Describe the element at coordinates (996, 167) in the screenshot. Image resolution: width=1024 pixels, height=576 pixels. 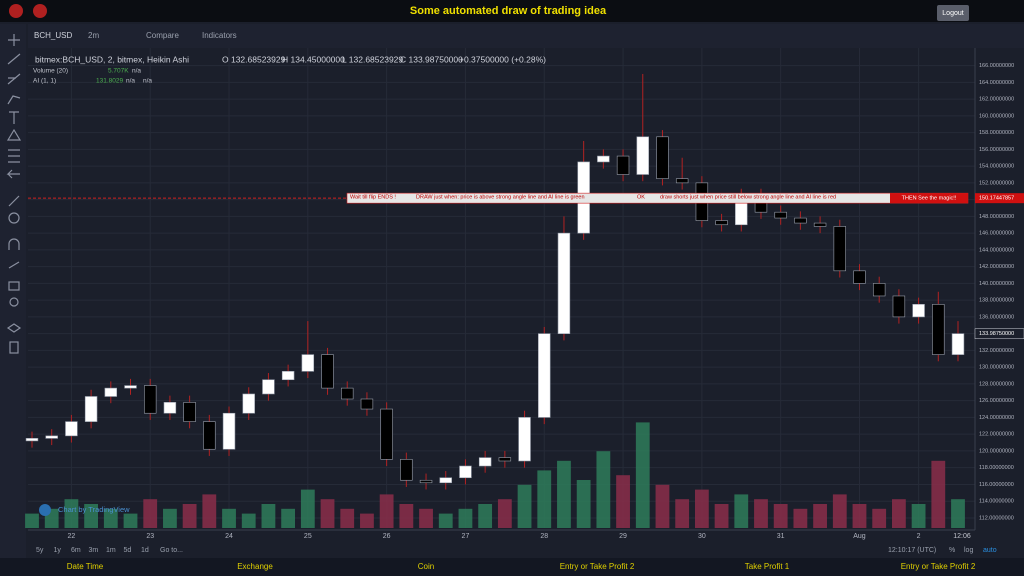
I see `y-tick-label: 154.00000000` at that location.